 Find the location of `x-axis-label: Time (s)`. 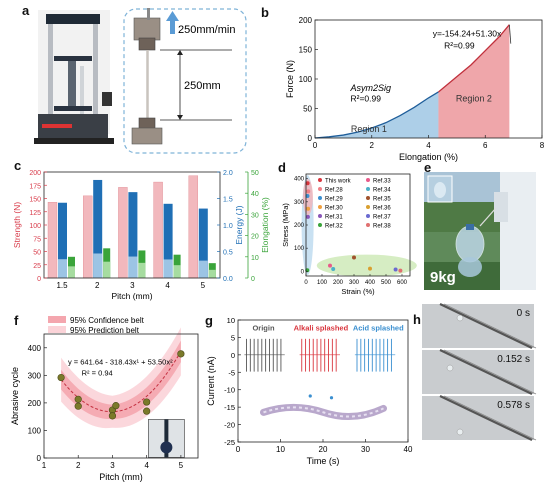

x-axis-label: Time (s) is located at coordinates (323, 461).